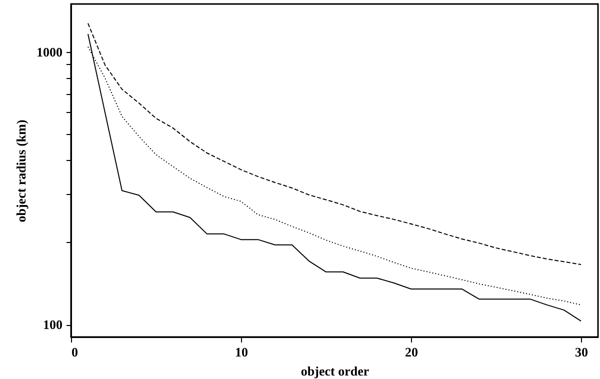 This screenshot has height=379, width=600. Describe the element at coordinates (52, 324) in the screenshot. I see `y-tick-label: 100` at that location.